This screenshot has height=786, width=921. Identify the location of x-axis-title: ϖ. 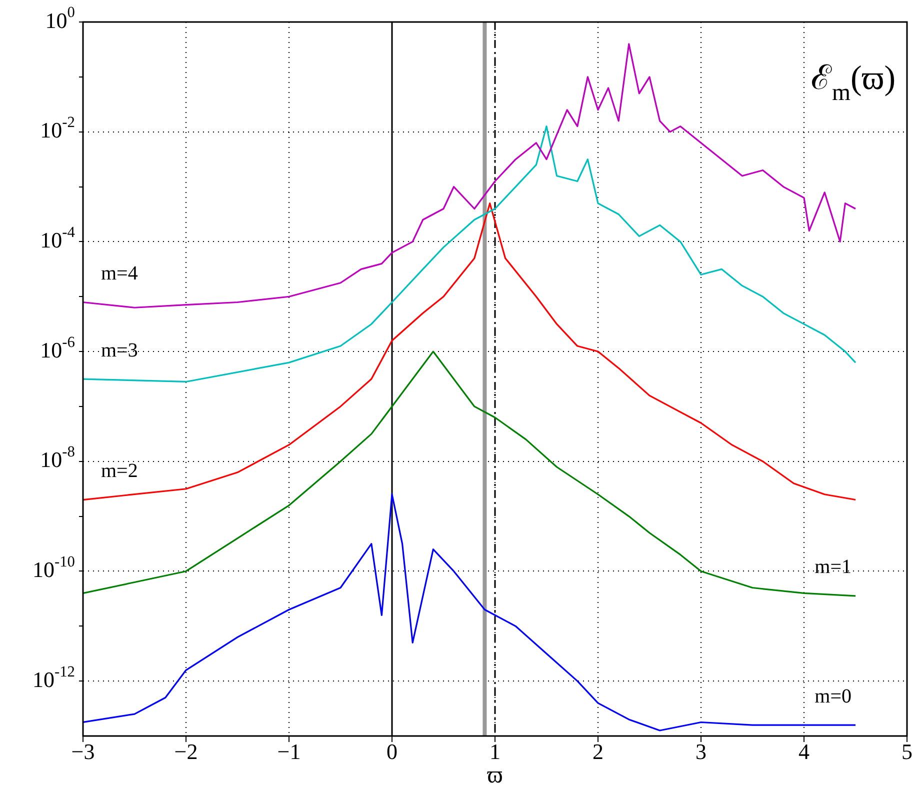
(495, 774).